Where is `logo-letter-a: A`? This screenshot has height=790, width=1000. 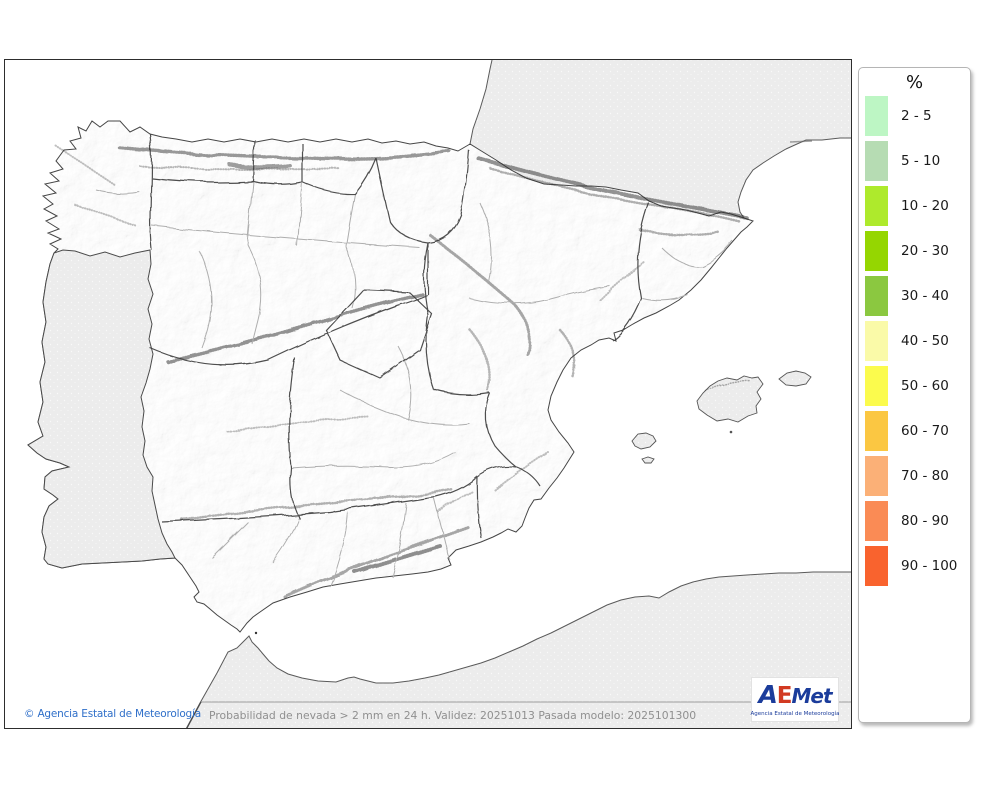 logo-letter-a: A is located at coordinates (767, 694).